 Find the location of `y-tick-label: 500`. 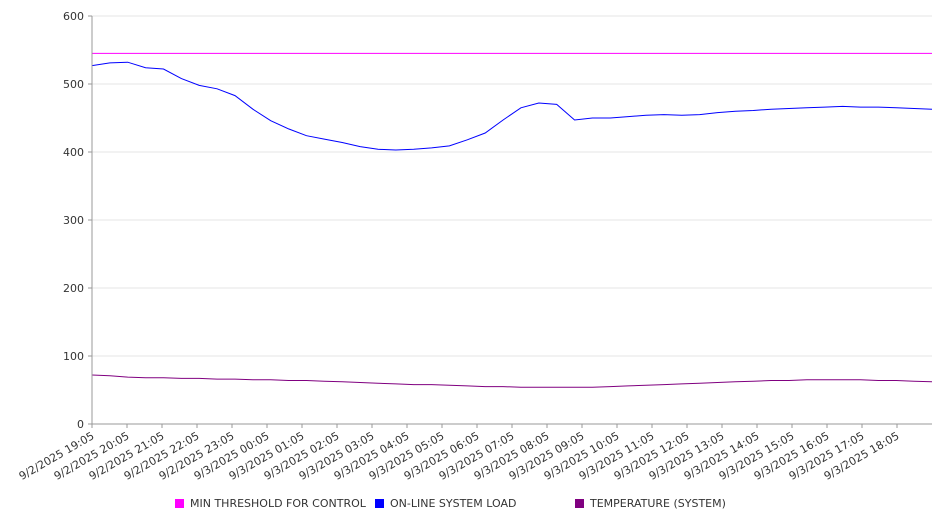

y-tick-label: 500 is located at coordinates (73, 84).